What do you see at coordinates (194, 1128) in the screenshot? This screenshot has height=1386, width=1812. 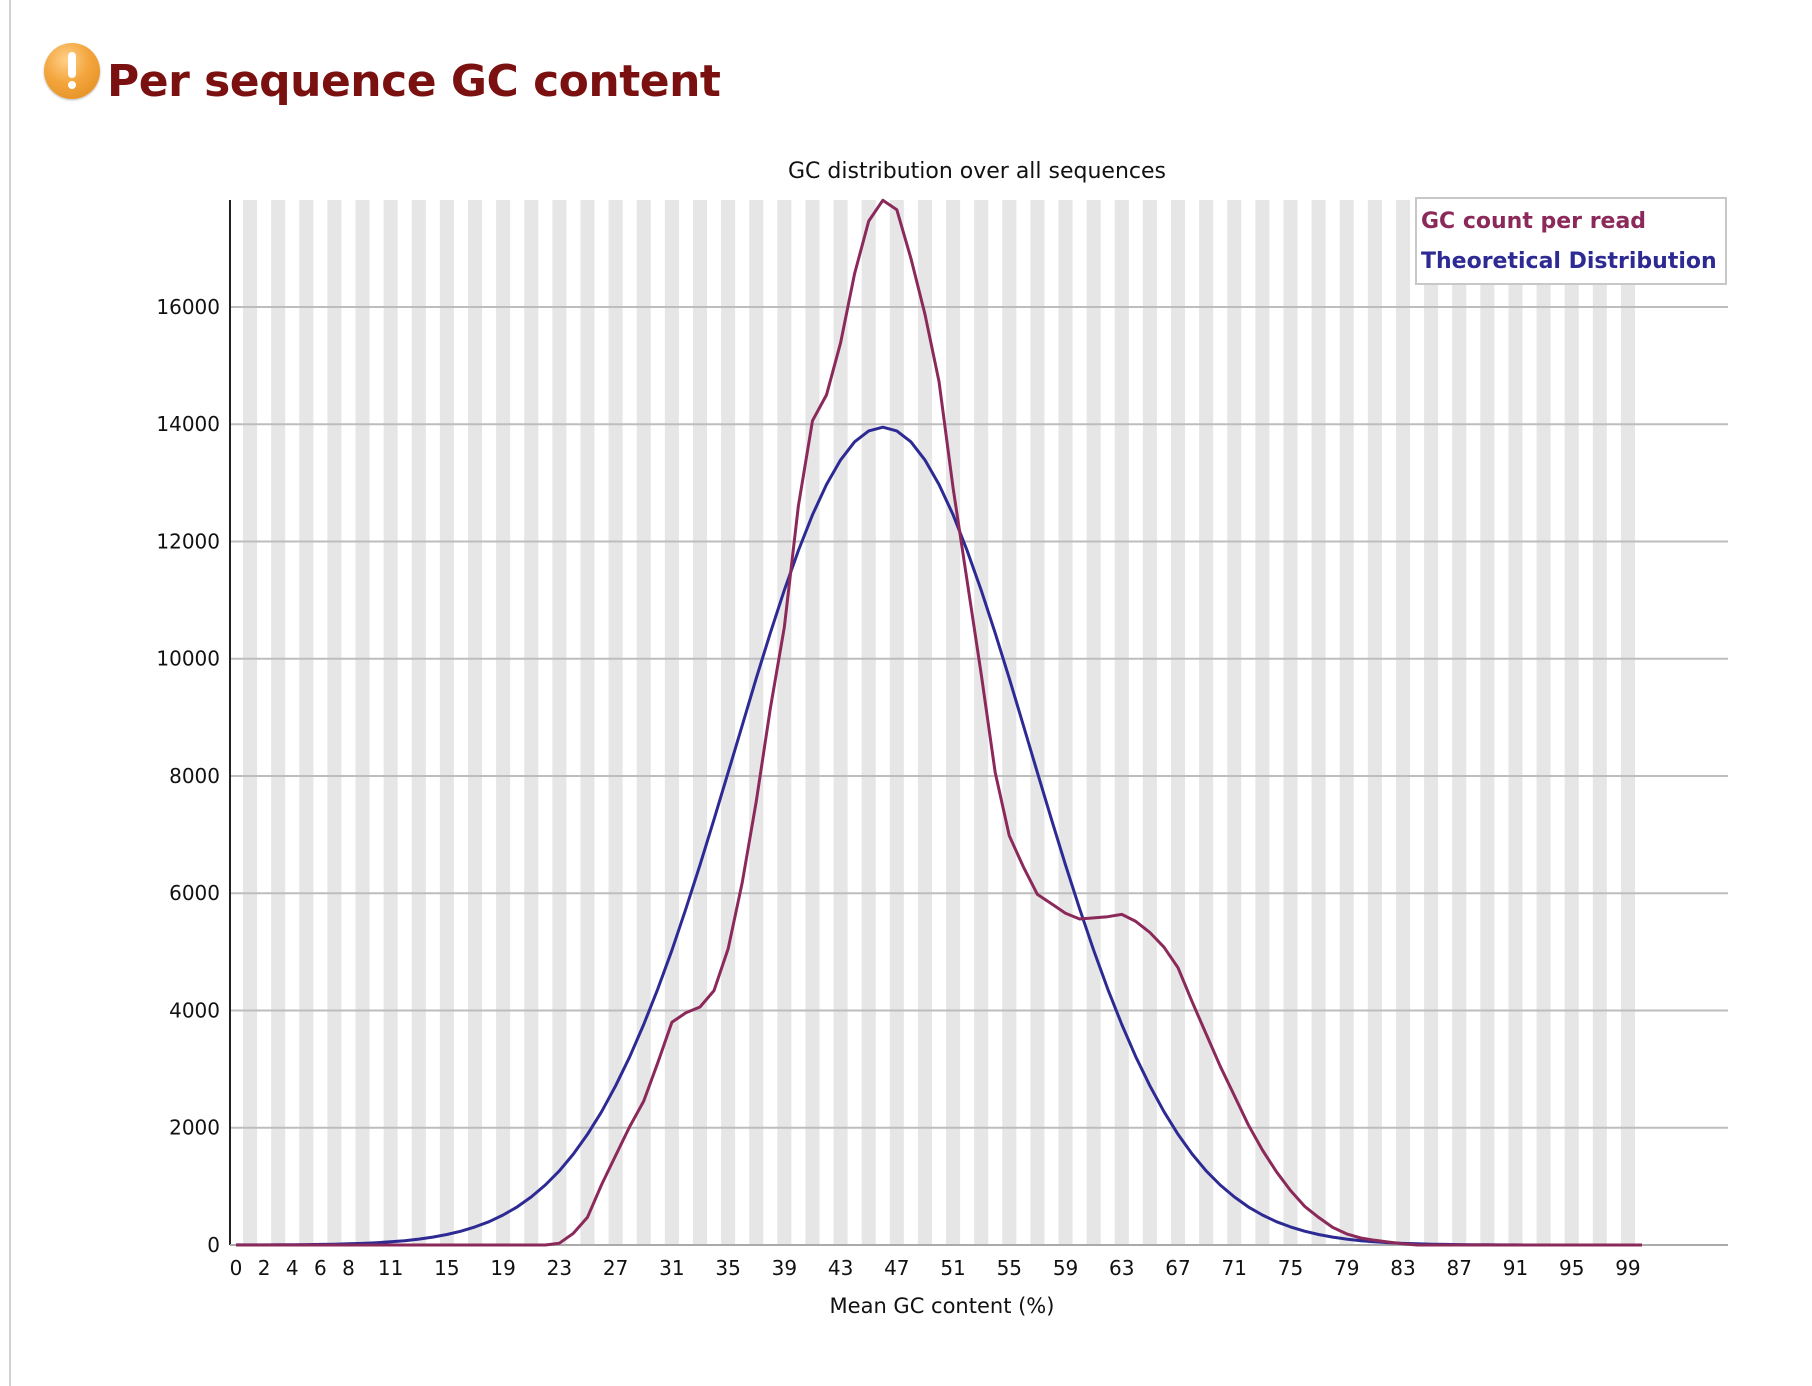 I see `y-tick-label: 2000` at bounding box center [194, 1128].